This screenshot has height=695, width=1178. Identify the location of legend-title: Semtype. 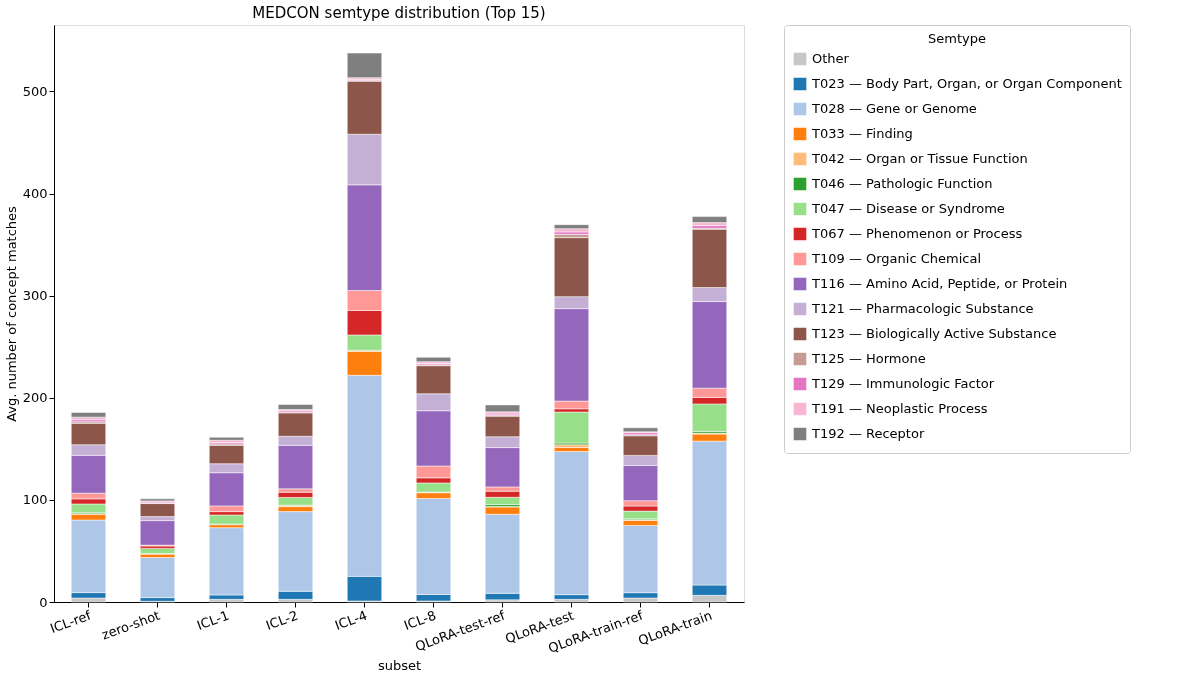
(957, 38).